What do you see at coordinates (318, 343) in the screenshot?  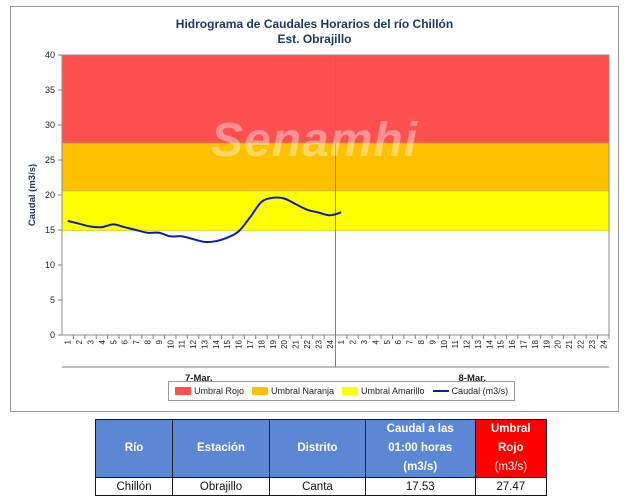 I see `x-tick-label-22: 23` at bounding box center [318, 343].